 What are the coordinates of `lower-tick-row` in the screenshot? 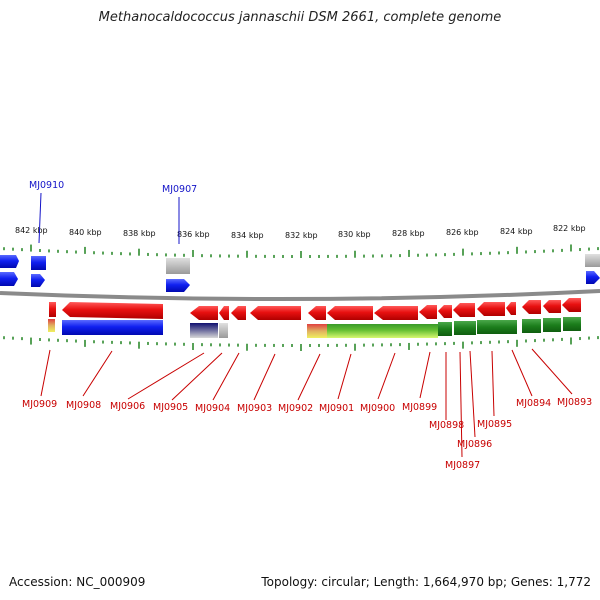 It's located at (301, 343).